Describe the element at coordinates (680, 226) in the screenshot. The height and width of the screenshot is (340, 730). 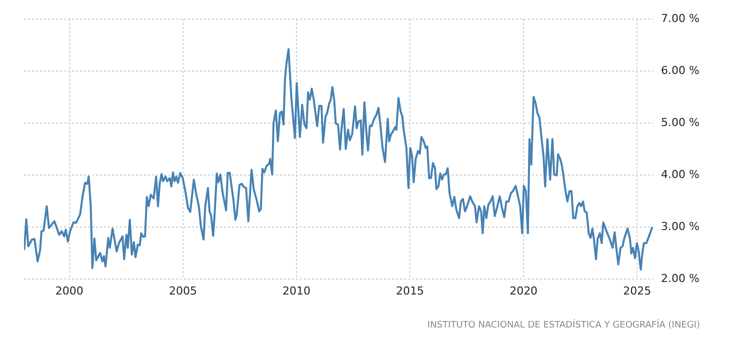
I see `y-tick-label: 3.00 %` at that location.